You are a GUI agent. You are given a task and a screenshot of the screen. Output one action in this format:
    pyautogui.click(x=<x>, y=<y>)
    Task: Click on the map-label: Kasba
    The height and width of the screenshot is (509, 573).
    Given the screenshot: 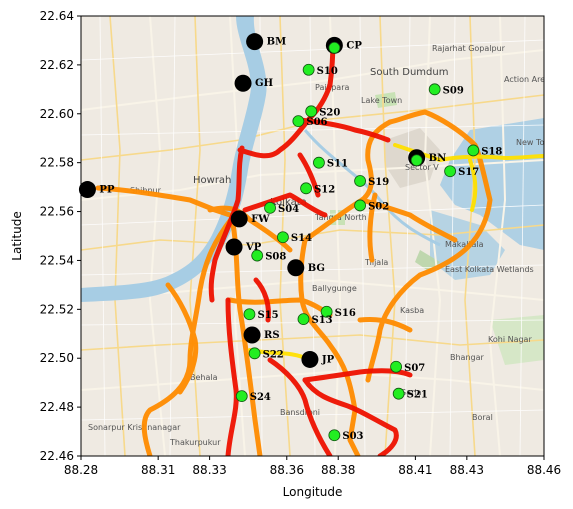 What is the action you would take?
    pyautogui.click(x=412, y=310)
    